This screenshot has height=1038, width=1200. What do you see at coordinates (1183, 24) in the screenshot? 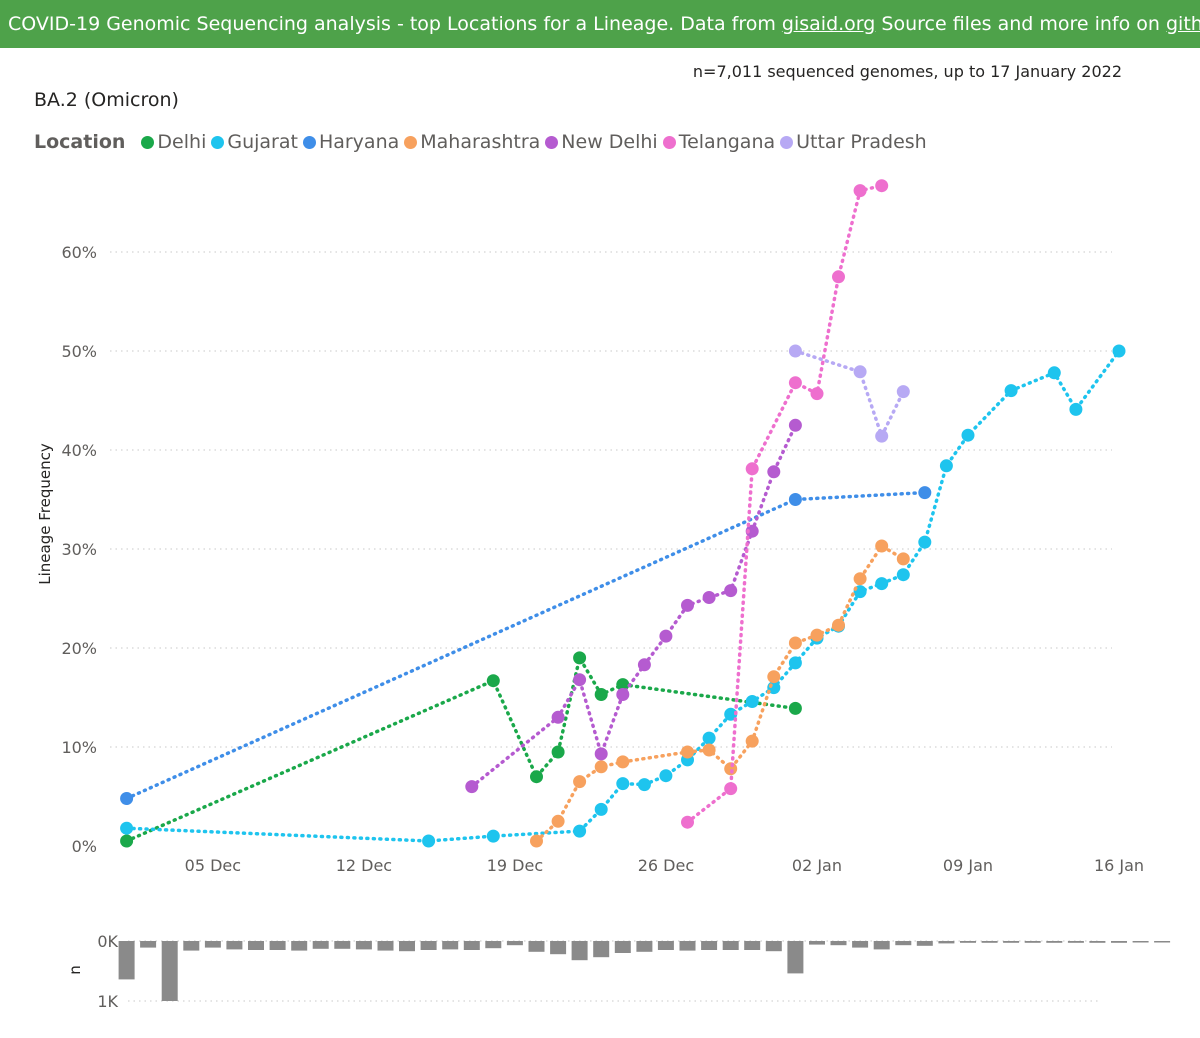
I see `github-link: github` at bounding box center [1183, 24].